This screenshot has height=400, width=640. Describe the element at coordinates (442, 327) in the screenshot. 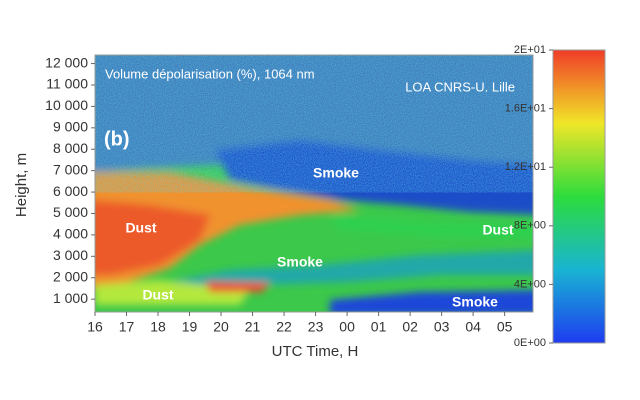

I see `x-tick-label: 03` at that location.